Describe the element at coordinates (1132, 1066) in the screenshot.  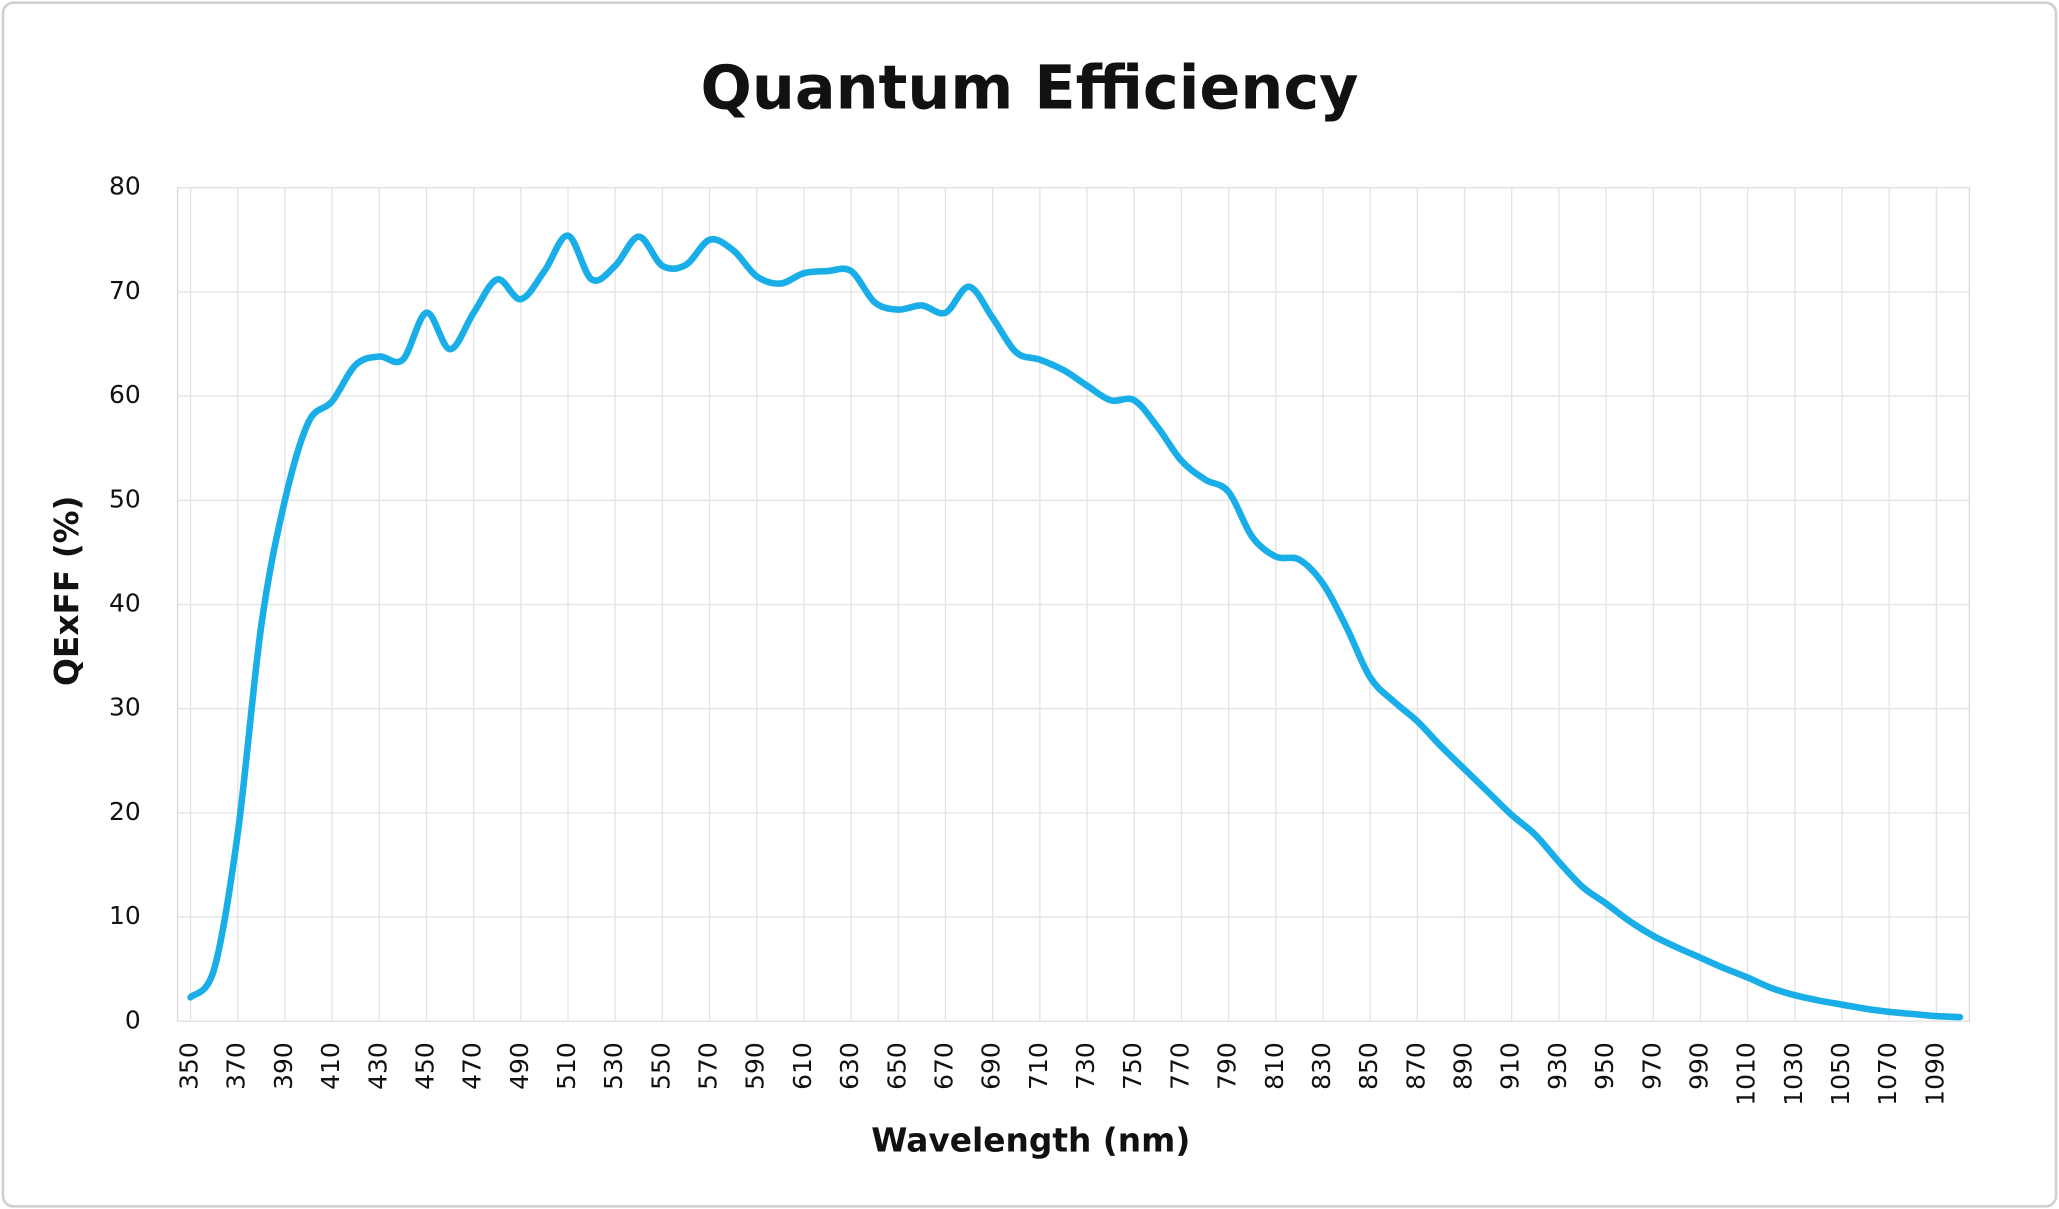
I see `x-tick-label: 750` at that location.